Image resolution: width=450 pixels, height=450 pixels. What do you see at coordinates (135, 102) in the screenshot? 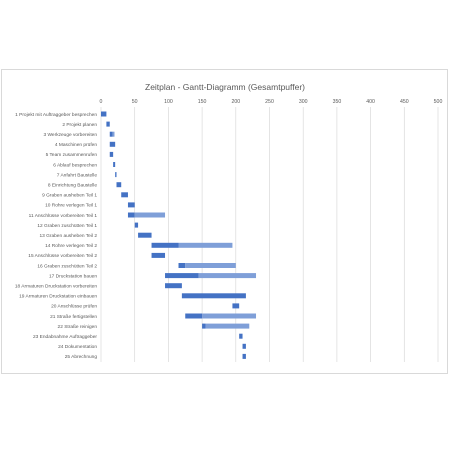
I see `x-tick-label: 50` at bounding box center [135, 102].